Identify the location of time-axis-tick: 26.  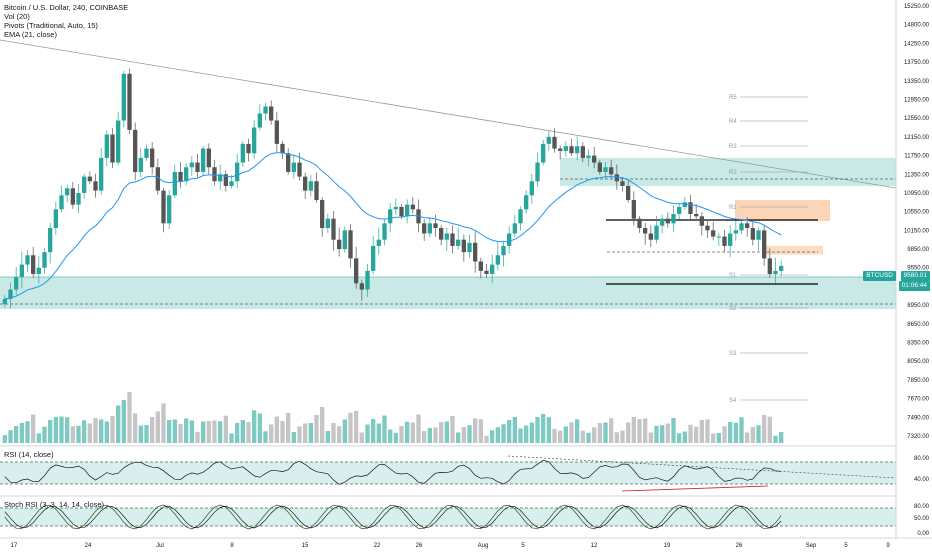
(739, 546).